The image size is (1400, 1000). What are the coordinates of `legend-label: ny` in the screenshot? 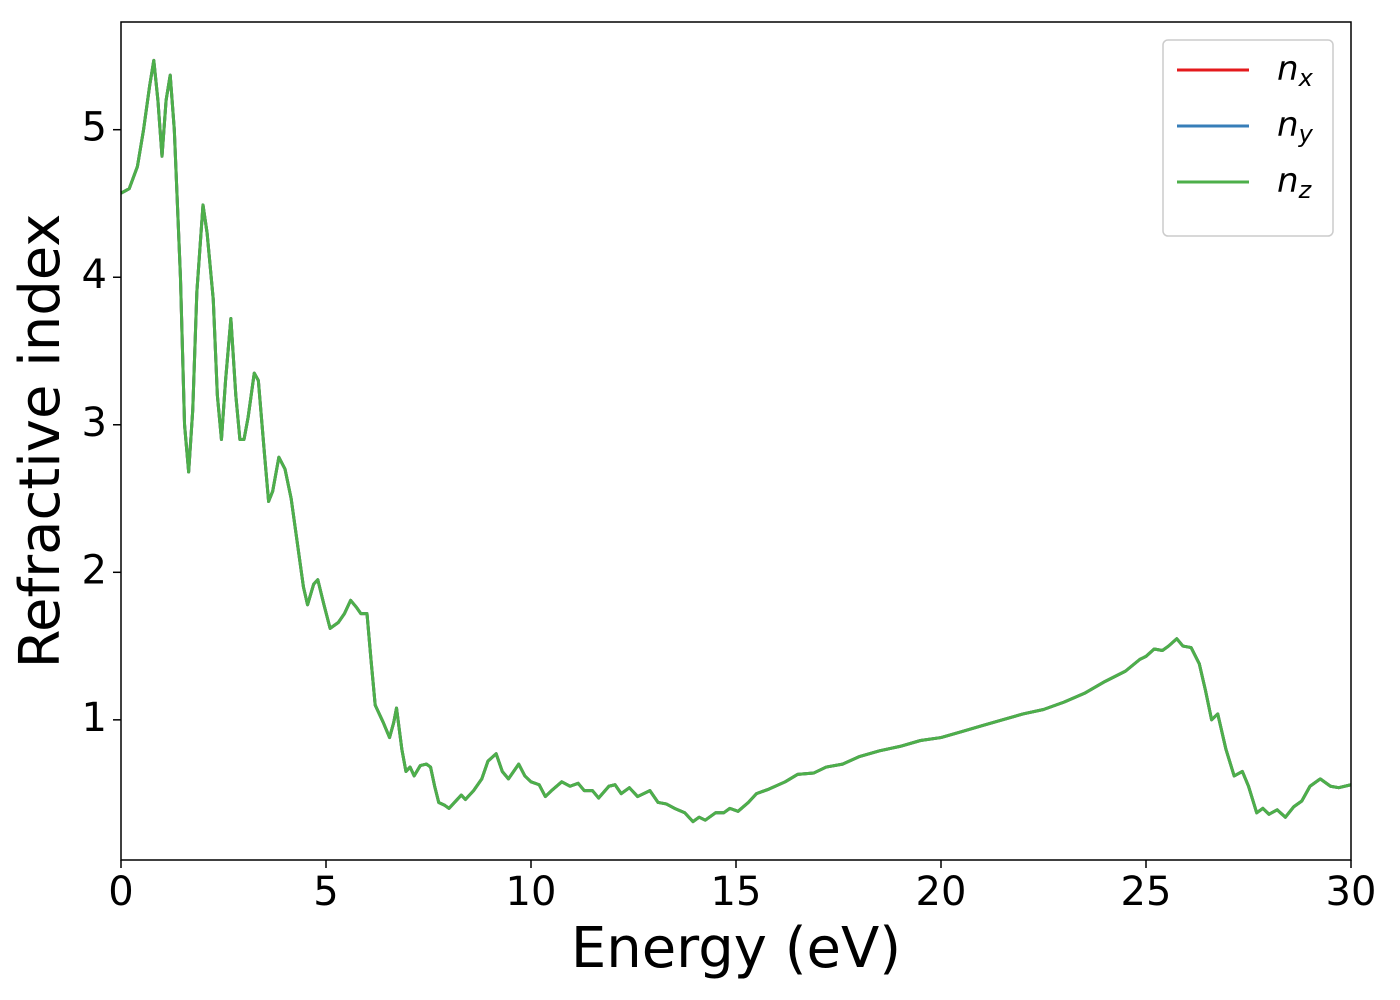 It's located at (1295, 127).